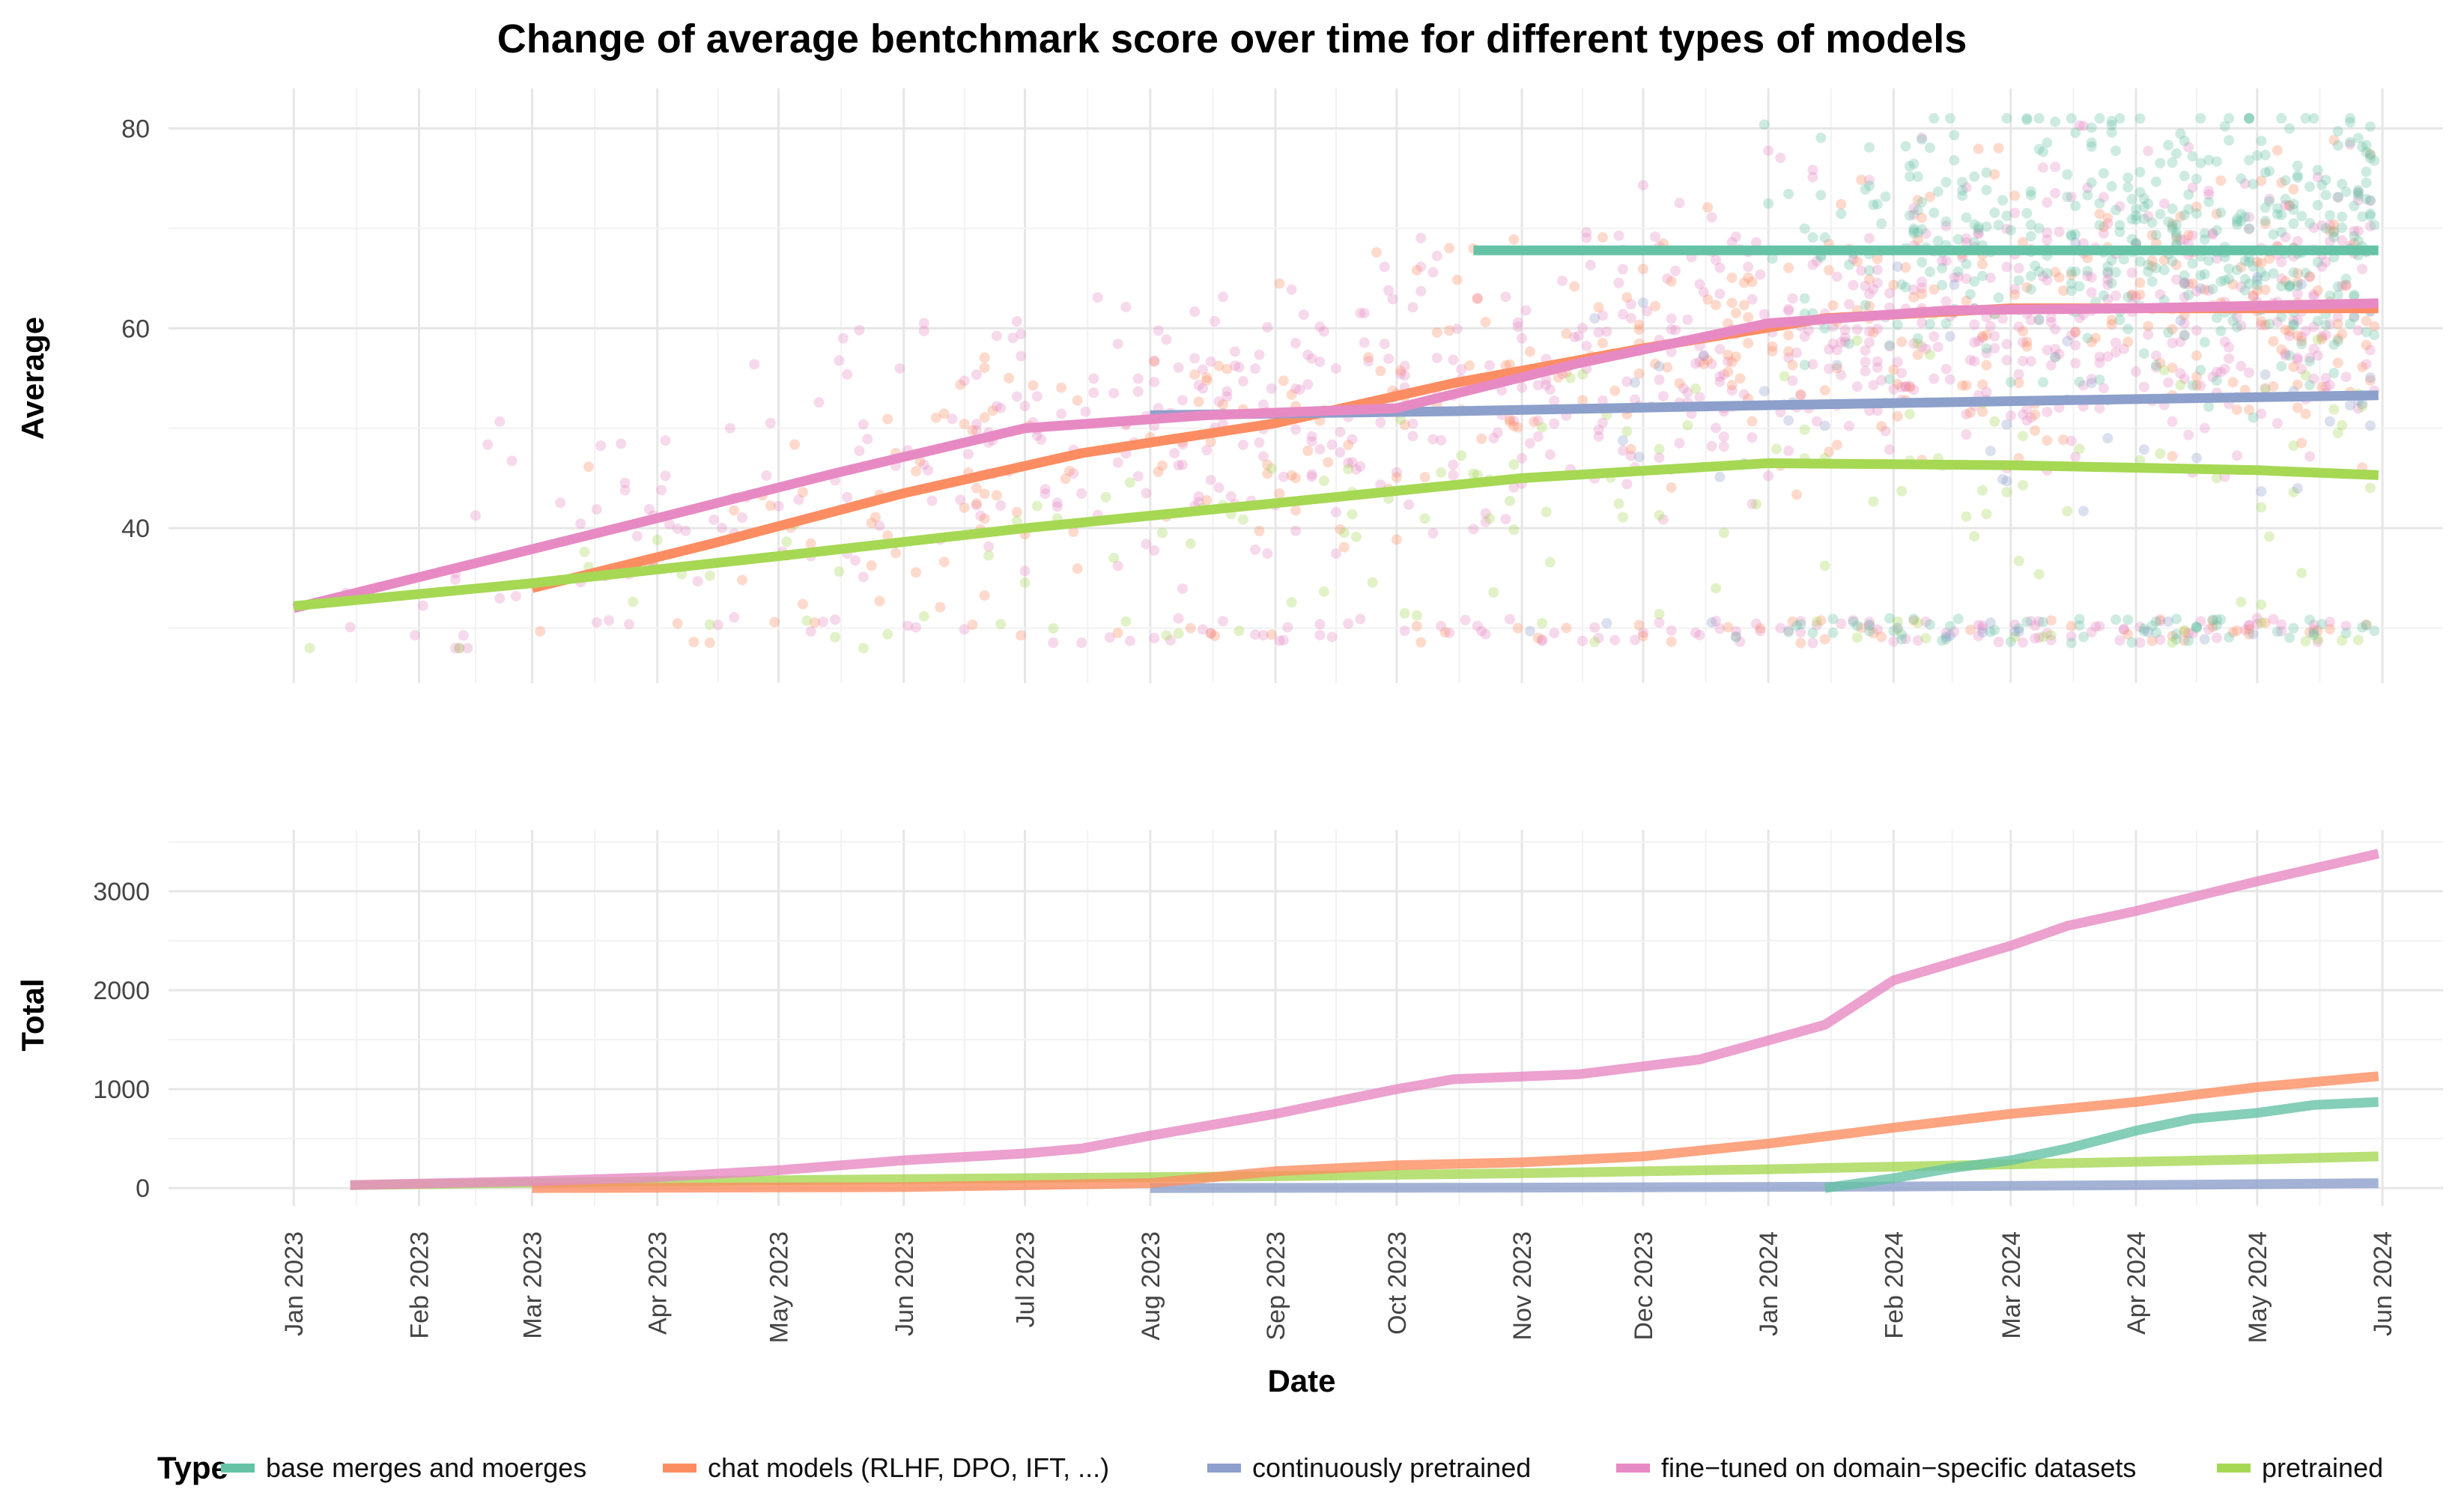 This screenshot has height=1498, width=2464. Describe the element at coordinates (135, 329) in the screenshot. I see `y-tick-label: 60` at that location.